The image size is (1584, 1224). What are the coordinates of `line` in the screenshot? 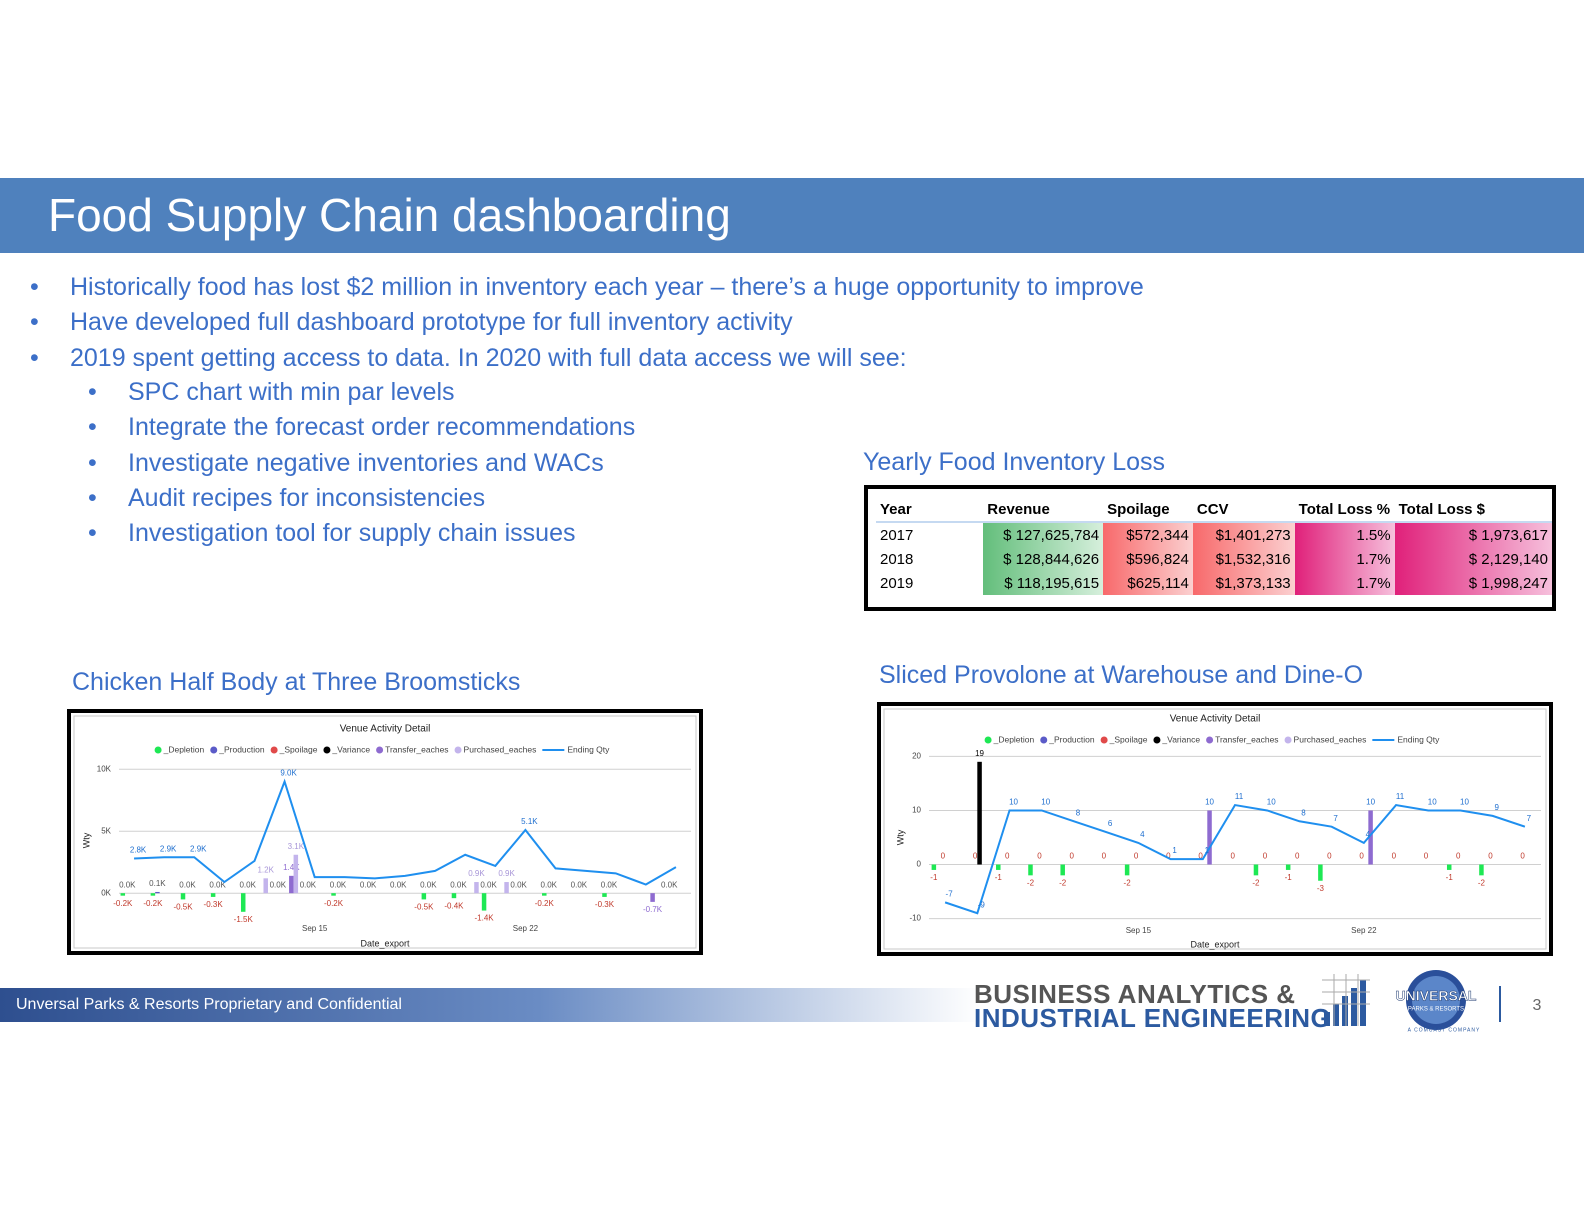 It's located at (405, 832).